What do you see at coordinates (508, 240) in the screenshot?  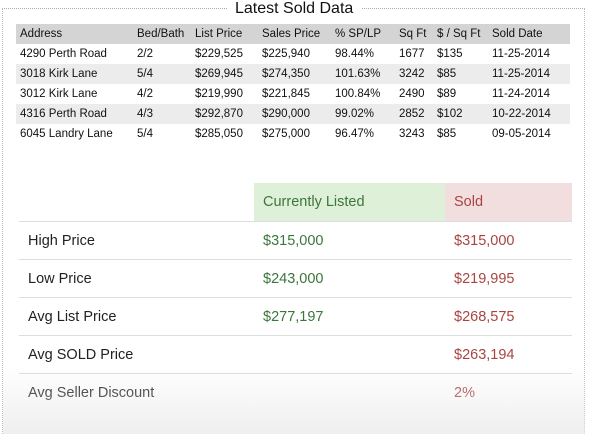 I see `sold-value: $315,000` at bounding box center [508, 240].